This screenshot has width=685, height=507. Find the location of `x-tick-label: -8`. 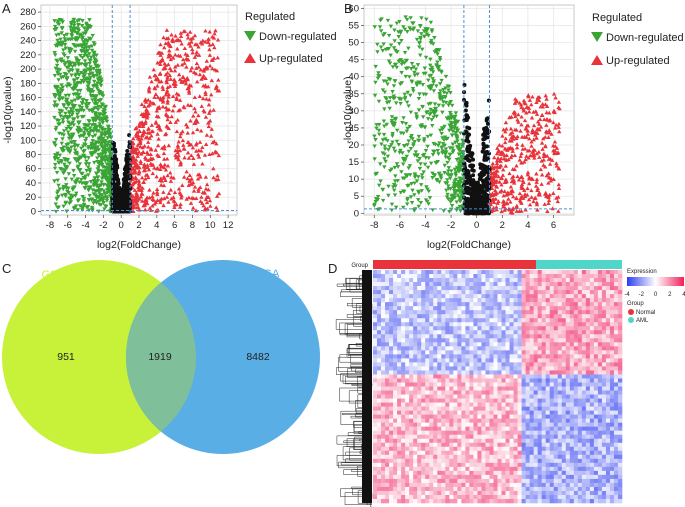

x-tick-label: -8 is located at coordinates (374, 225).